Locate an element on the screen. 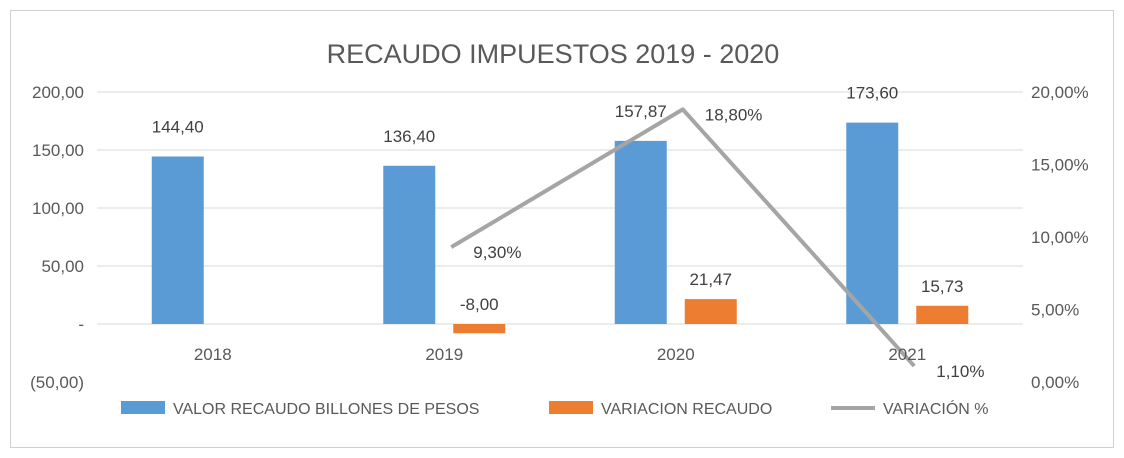  bar-data-label: 15,73 is located at coordinates (942, 286).